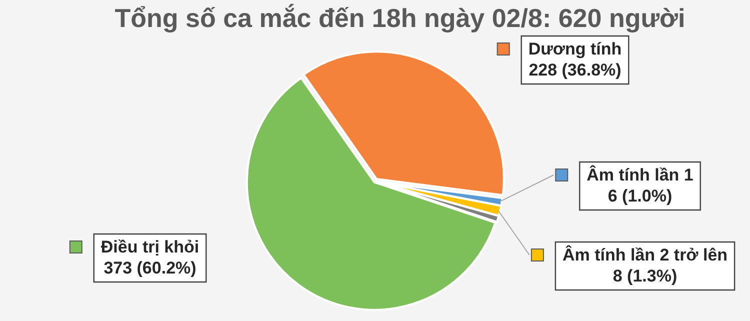 The width and height of the screenshot is (750, 321). What do you see at coordinates (400, 18) in the screenshot?
I see `chart-title: Tổng số ca mắc đến 18h ngày 02/8: 620 người` at bounding box center [400, 18].